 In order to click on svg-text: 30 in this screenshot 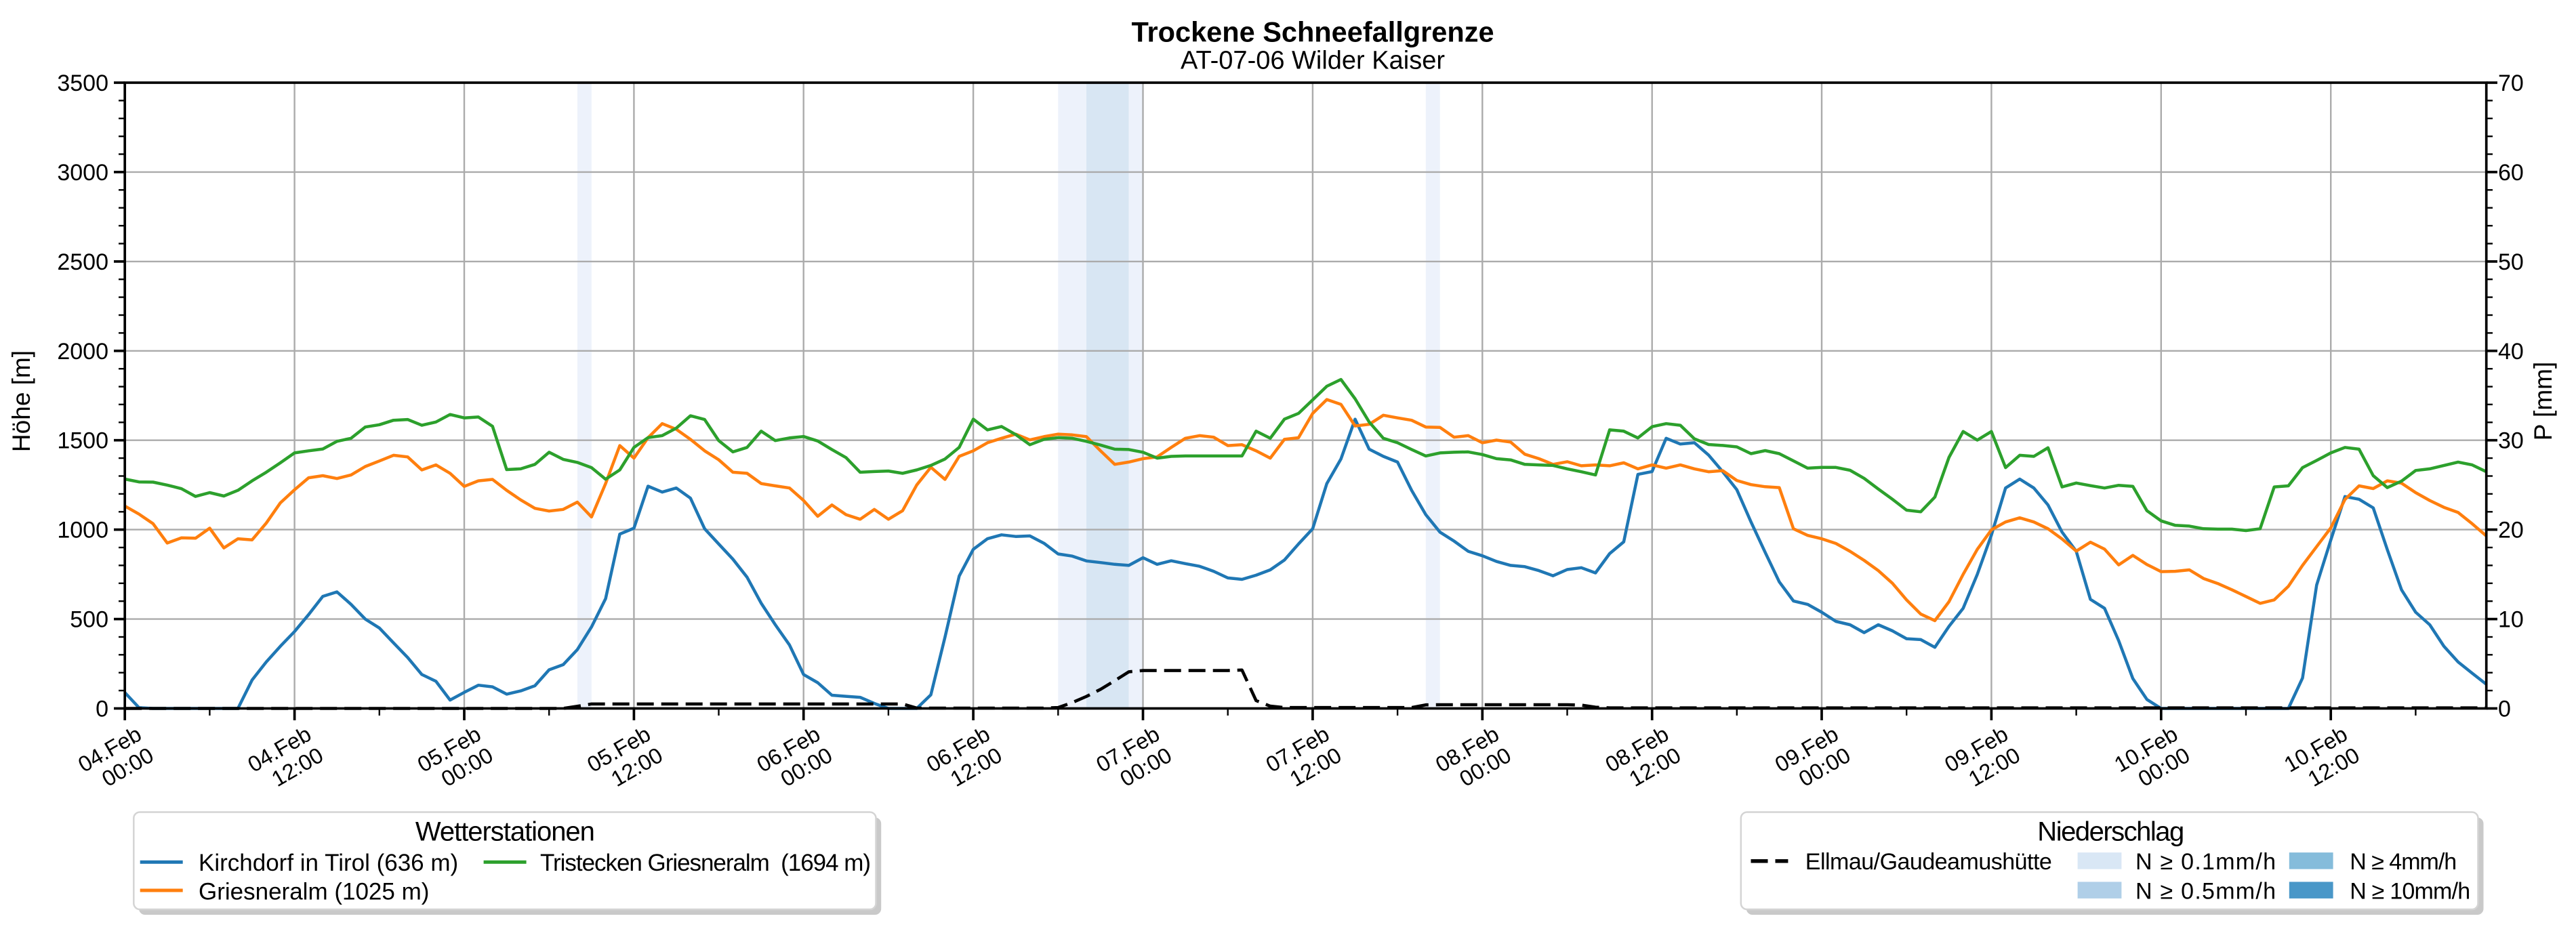, I will do `click(2511, 441)`.